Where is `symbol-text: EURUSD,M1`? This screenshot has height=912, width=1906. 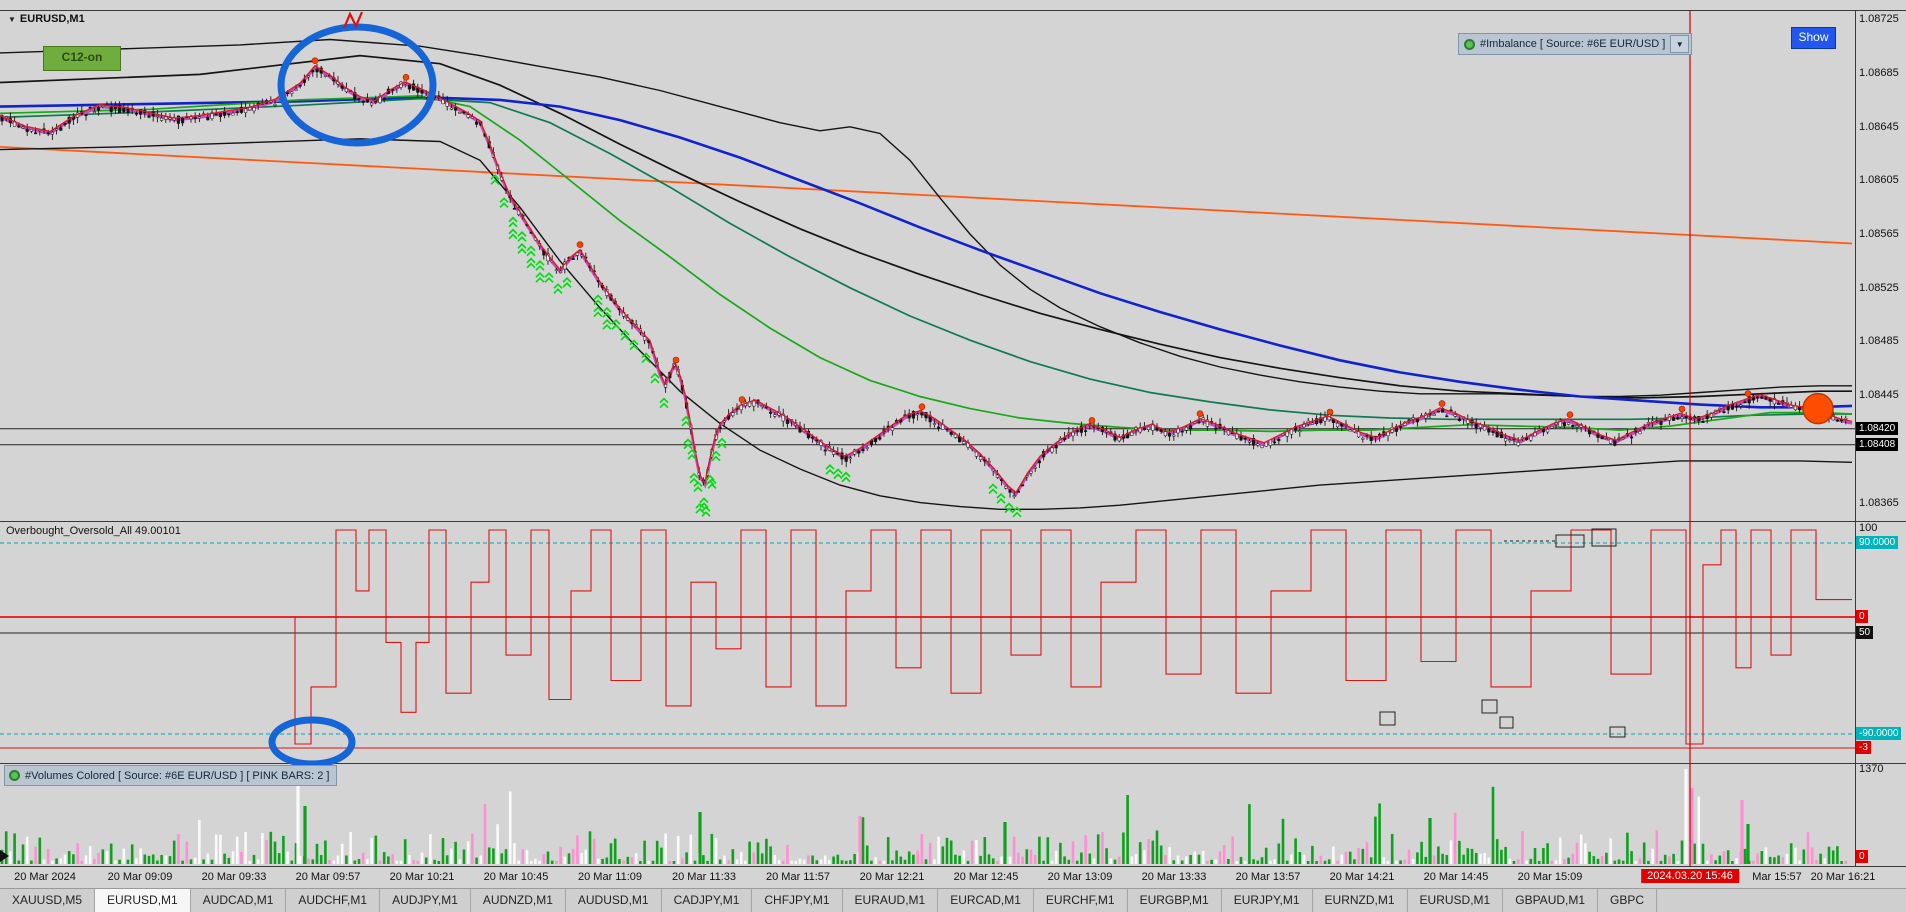
symbol-text: EURUSD,M1 is located at coordinates (52, 19).